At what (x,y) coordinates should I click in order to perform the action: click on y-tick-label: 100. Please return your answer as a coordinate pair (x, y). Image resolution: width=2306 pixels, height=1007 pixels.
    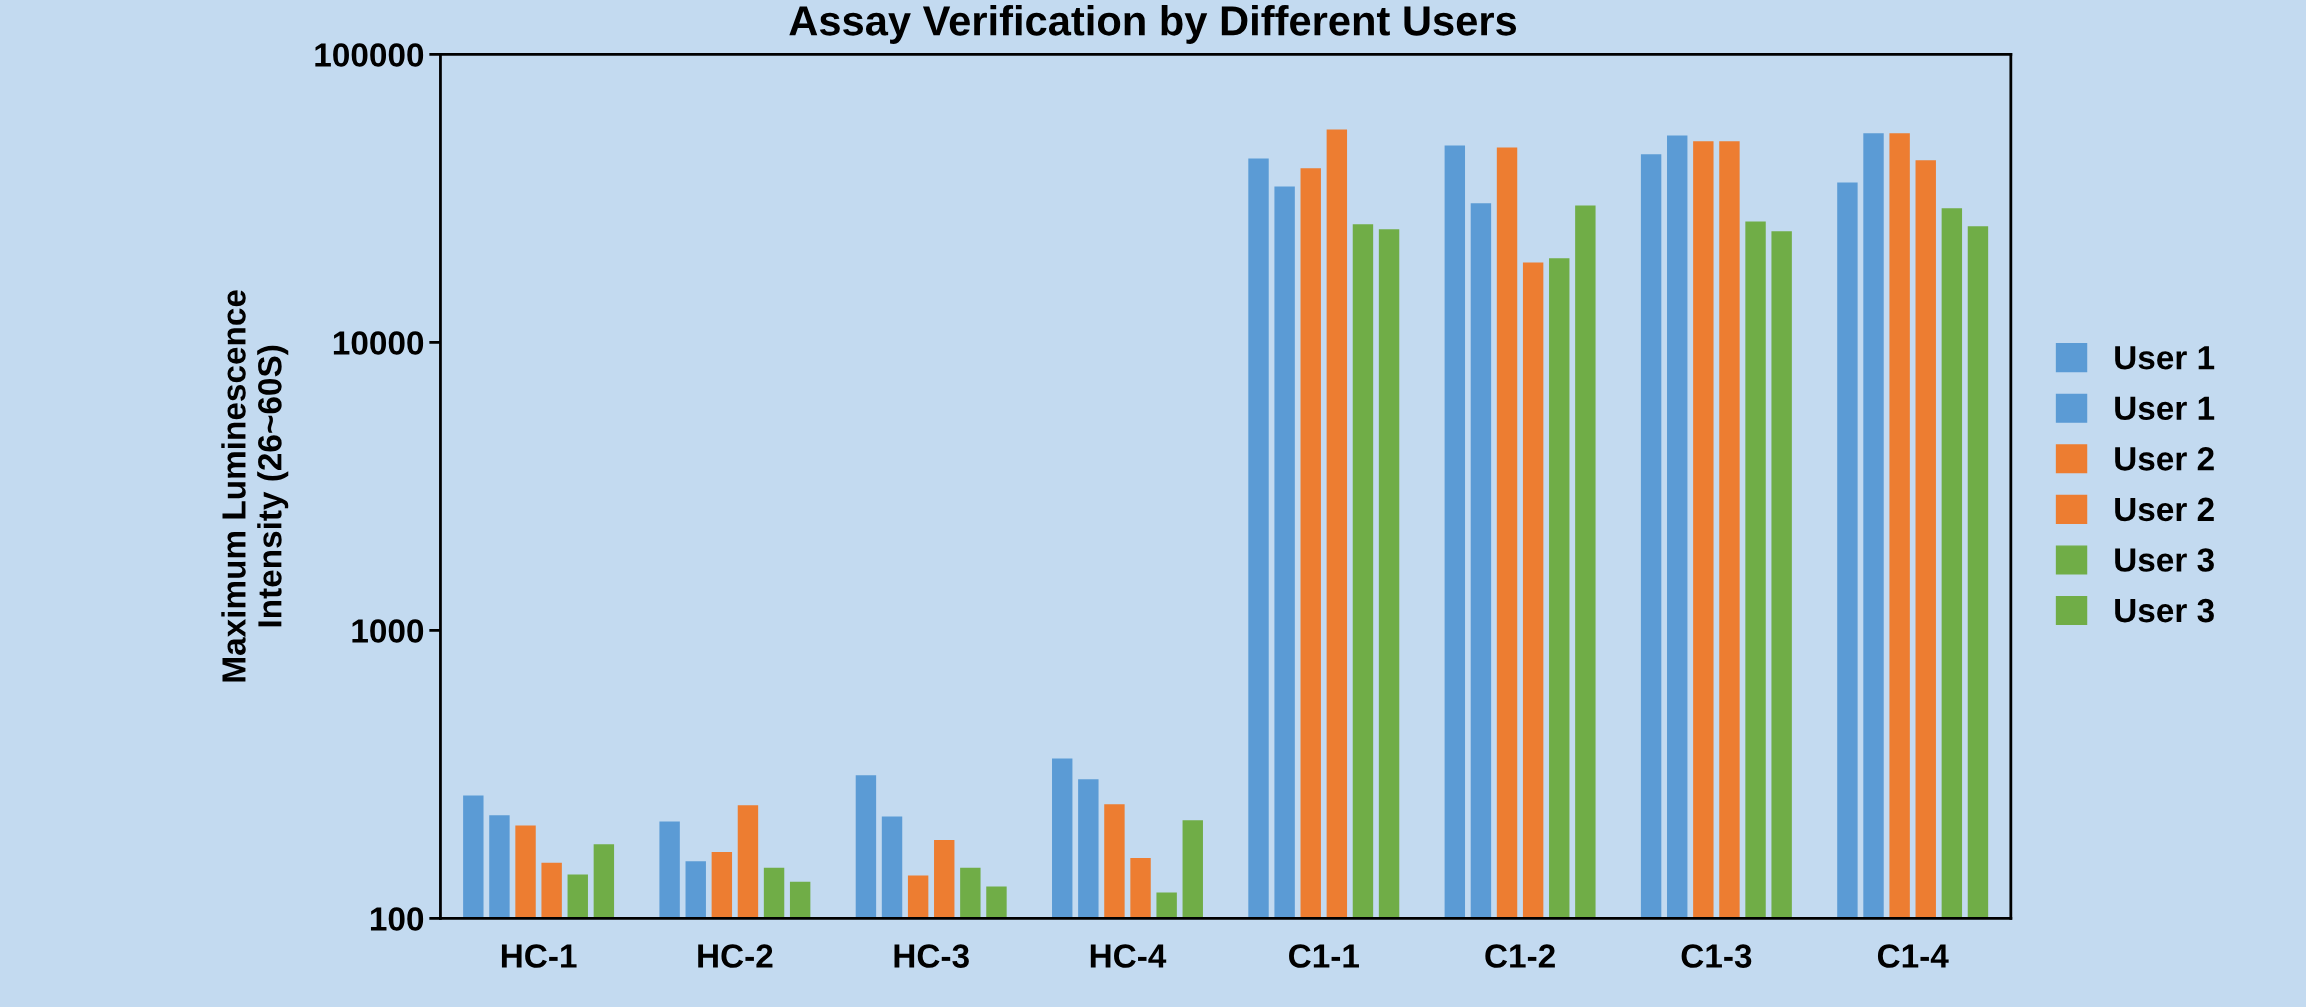
    Looking at the image, I should click on (397, 919).